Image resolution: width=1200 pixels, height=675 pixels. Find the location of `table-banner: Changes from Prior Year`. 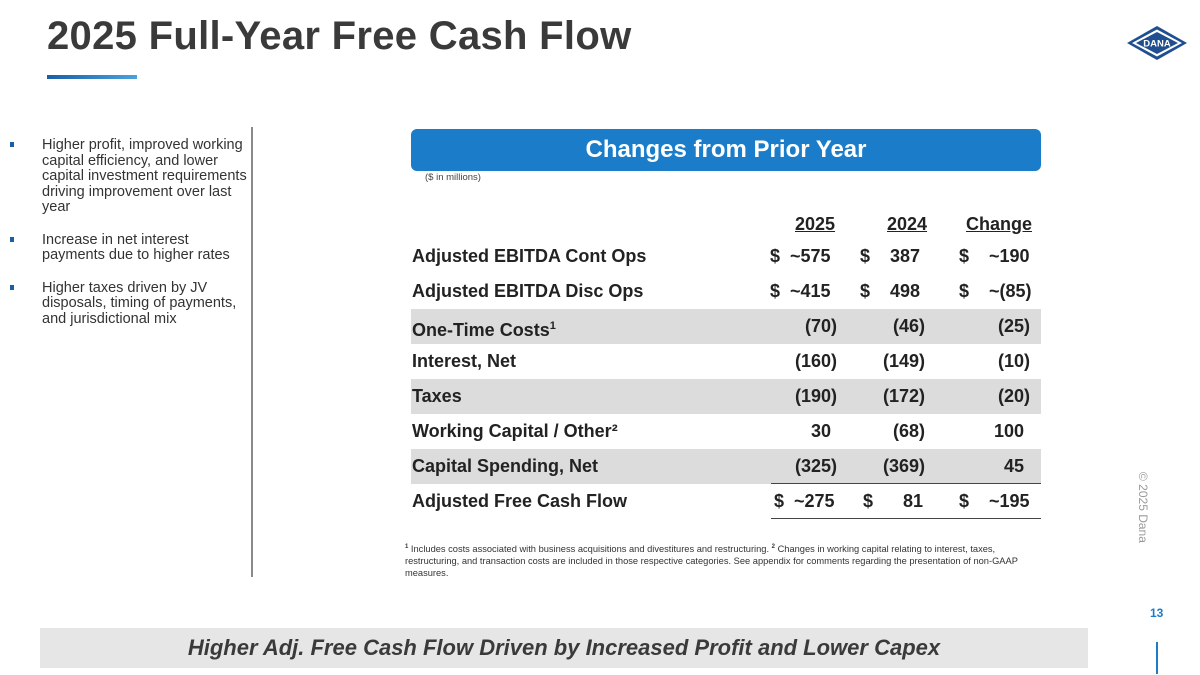

table-banner: Changes from Prior Year is located at coordinates (726, 150).